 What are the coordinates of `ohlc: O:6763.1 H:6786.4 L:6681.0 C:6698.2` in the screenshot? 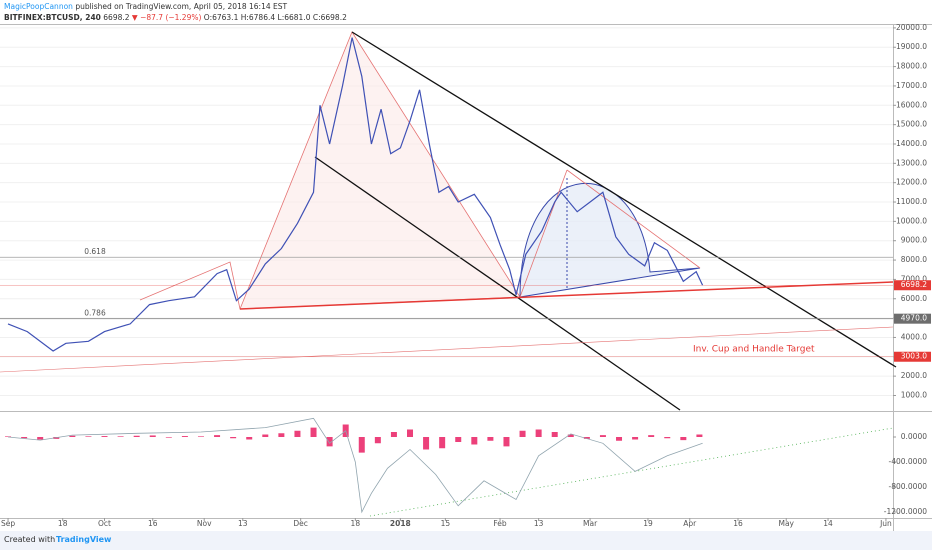 It's located at (275, 17).